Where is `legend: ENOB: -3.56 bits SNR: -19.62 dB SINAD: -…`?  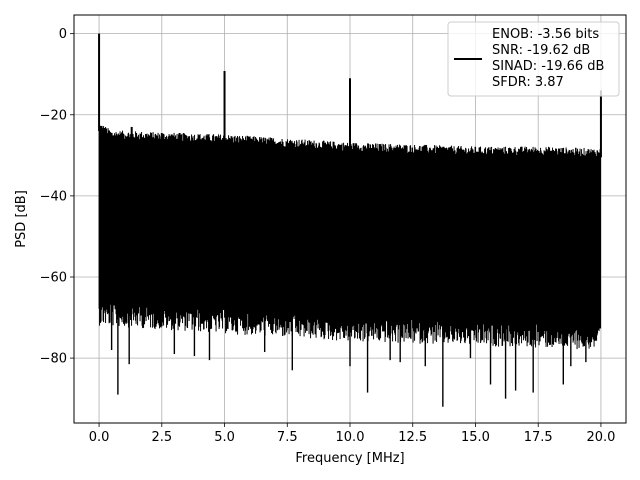
legend: ENOB: -3.56 bits SNR: -19.62 dB SINAD: -… is located at coordinates (533, 59).